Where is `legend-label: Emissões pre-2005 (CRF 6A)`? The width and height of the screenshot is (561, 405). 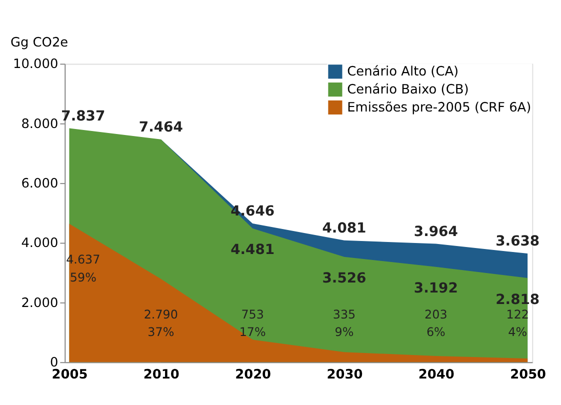
legend-label: Emissões pre-2005 (CRF 6A) is located at coordinates (439, 108).